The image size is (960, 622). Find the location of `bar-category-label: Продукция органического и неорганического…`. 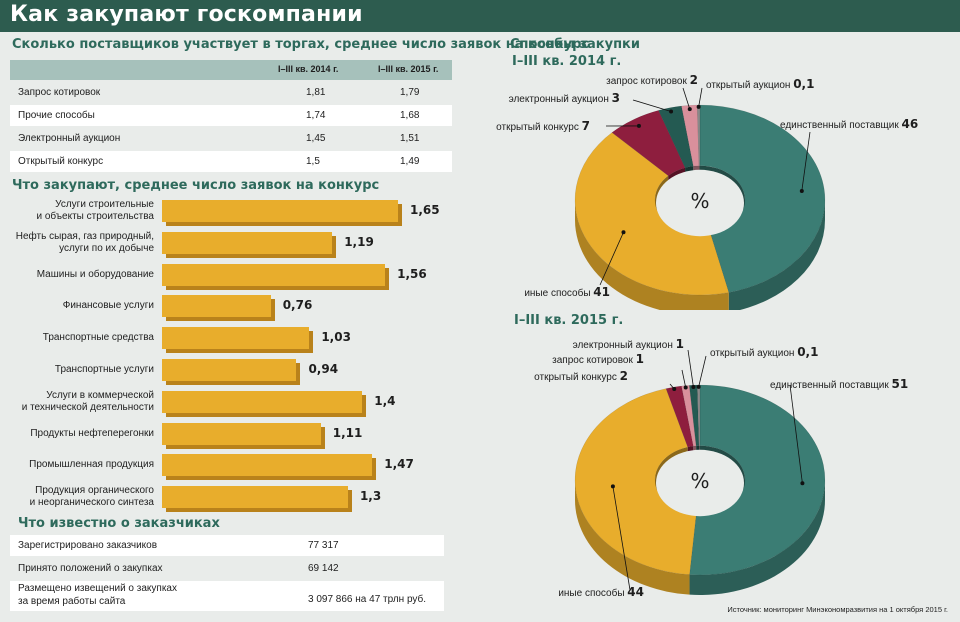

bar-category-label: Продукция органического и неорганического… is located at coordinates (91, 497).